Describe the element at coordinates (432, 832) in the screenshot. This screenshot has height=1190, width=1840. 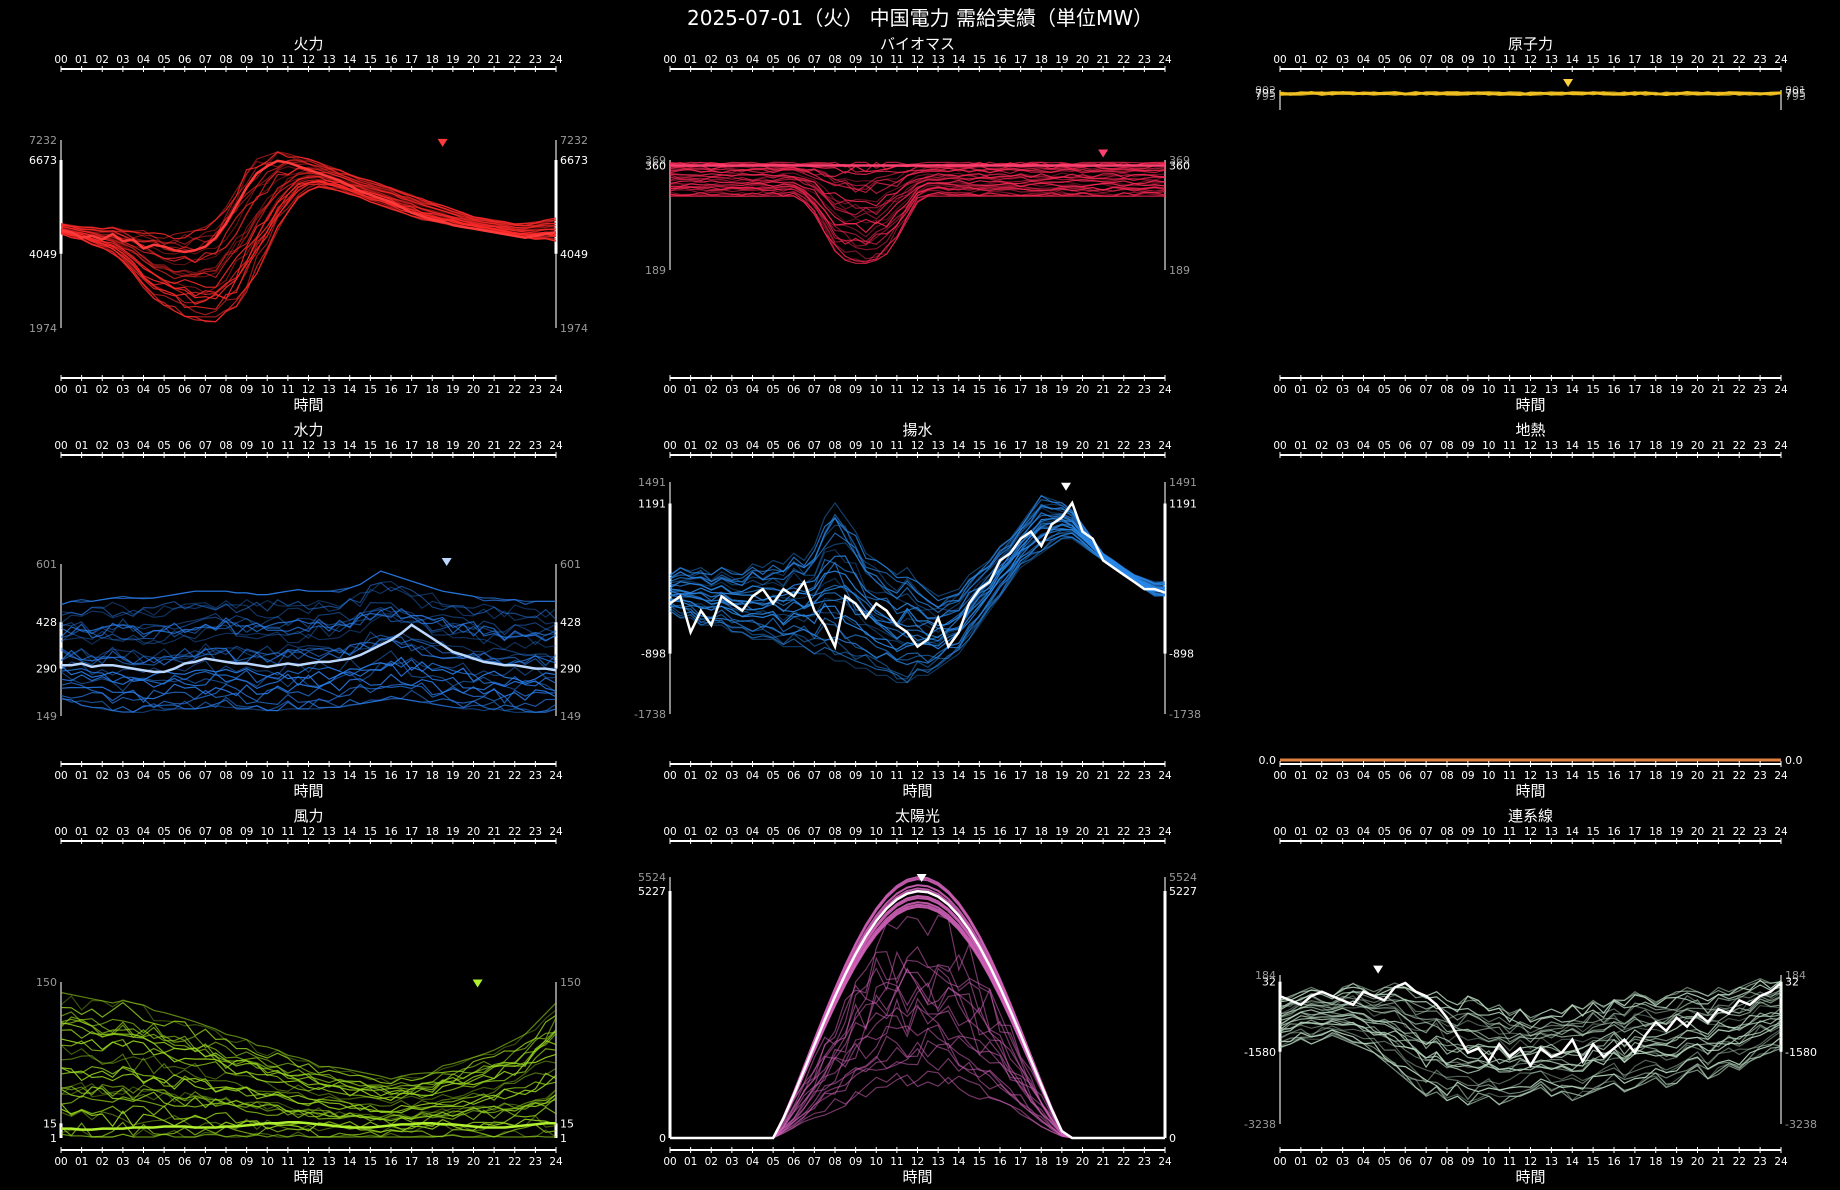
I see `hour-tick-label: 18` at that location.